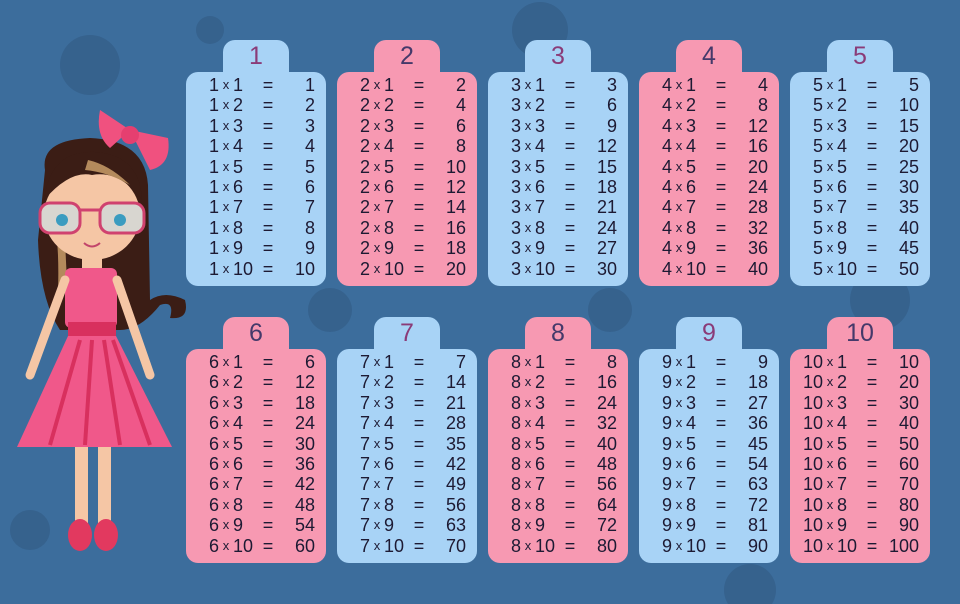  What do you see at coordinates (709, 105) in the screenshot?
I see `table-row: 4 x 2 = 8` at bounding box center [709, 105].